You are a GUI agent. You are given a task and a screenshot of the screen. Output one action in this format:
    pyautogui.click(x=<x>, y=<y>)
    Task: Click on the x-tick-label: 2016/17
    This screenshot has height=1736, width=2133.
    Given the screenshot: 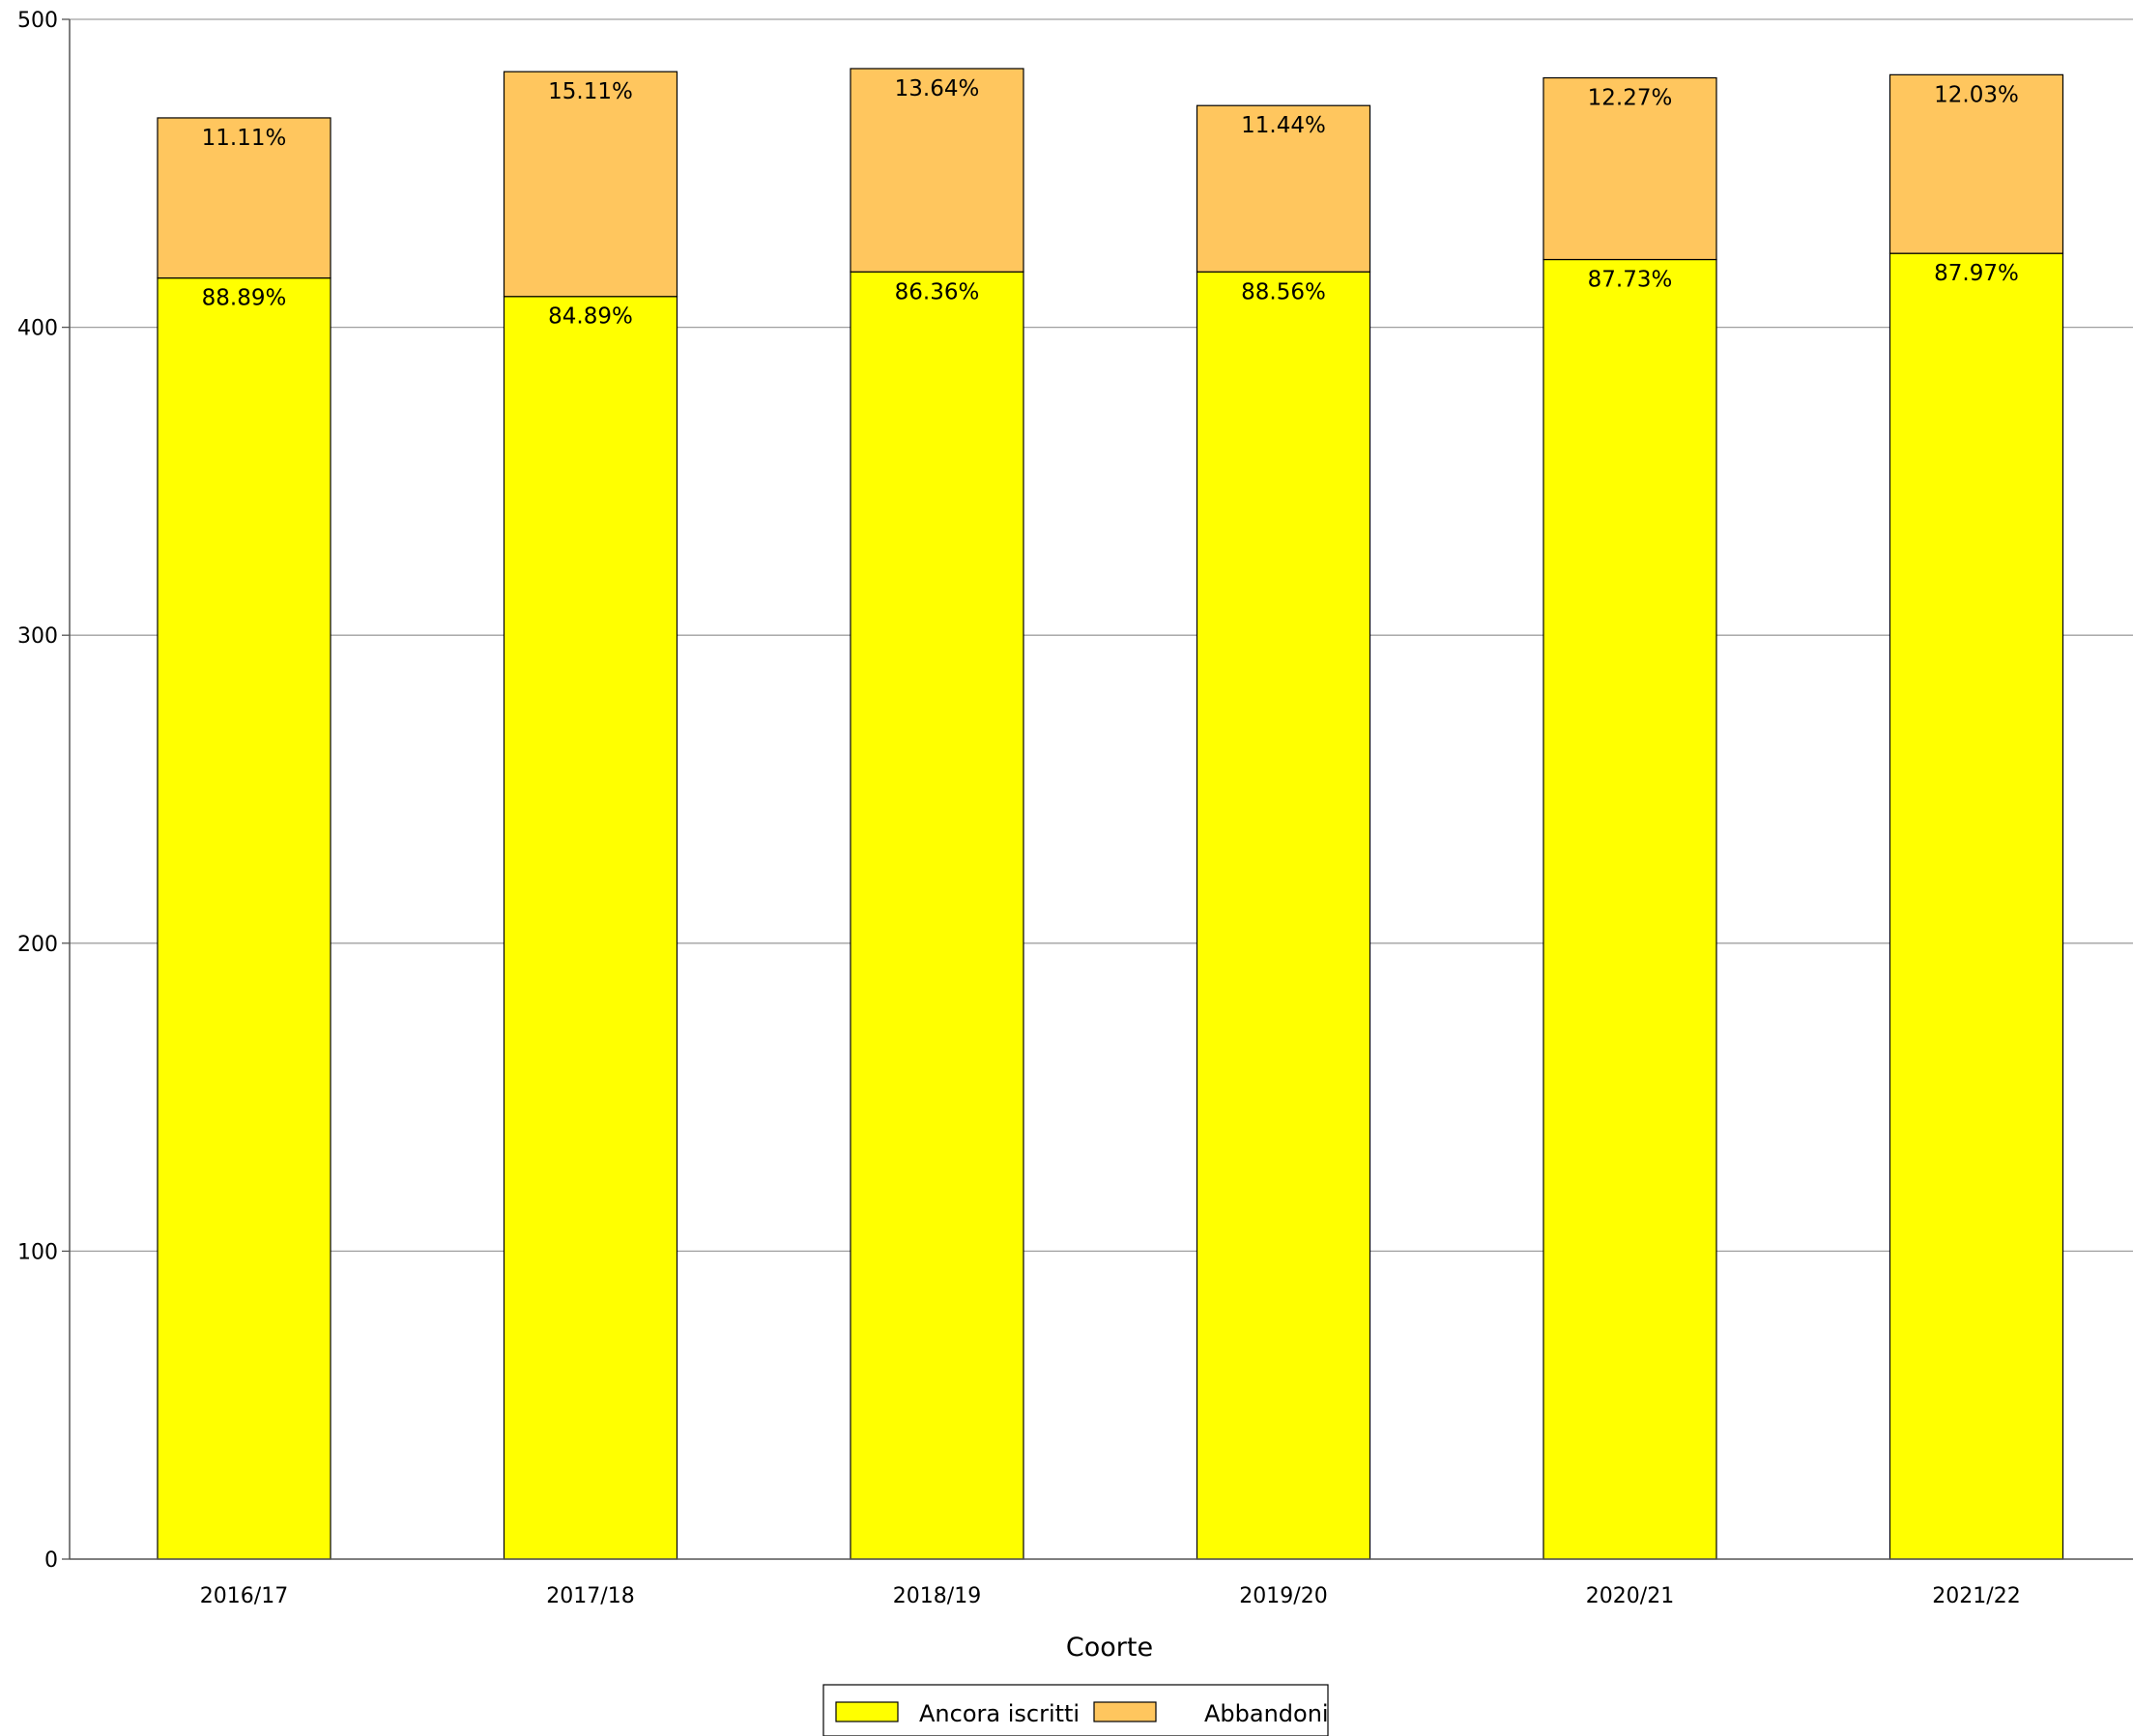 What is the action you would take?
    pyautogui.click(x=244, y=1596)
    